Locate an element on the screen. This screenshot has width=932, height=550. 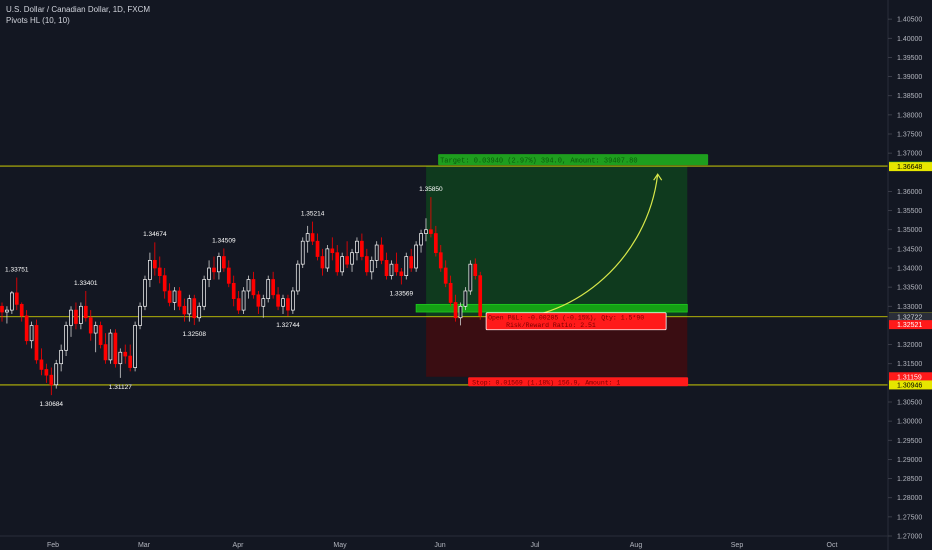
price-tick-label: 1.28500 is located at coordinates (909, 479).